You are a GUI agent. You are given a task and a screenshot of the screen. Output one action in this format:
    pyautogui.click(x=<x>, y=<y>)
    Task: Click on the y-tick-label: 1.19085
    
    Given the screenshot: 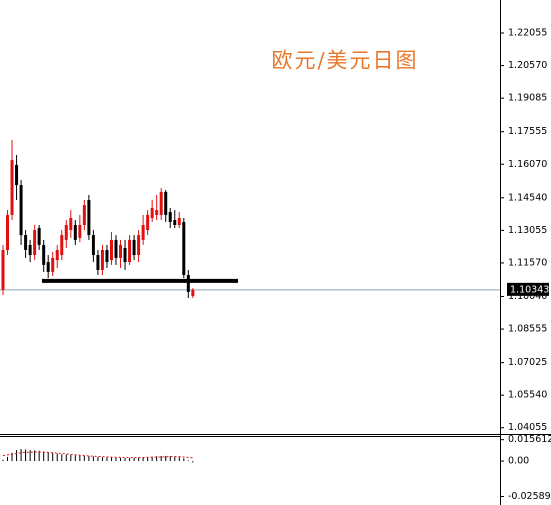 What is the action you would take?
    pyautogui.click(x=527, y=98)
    